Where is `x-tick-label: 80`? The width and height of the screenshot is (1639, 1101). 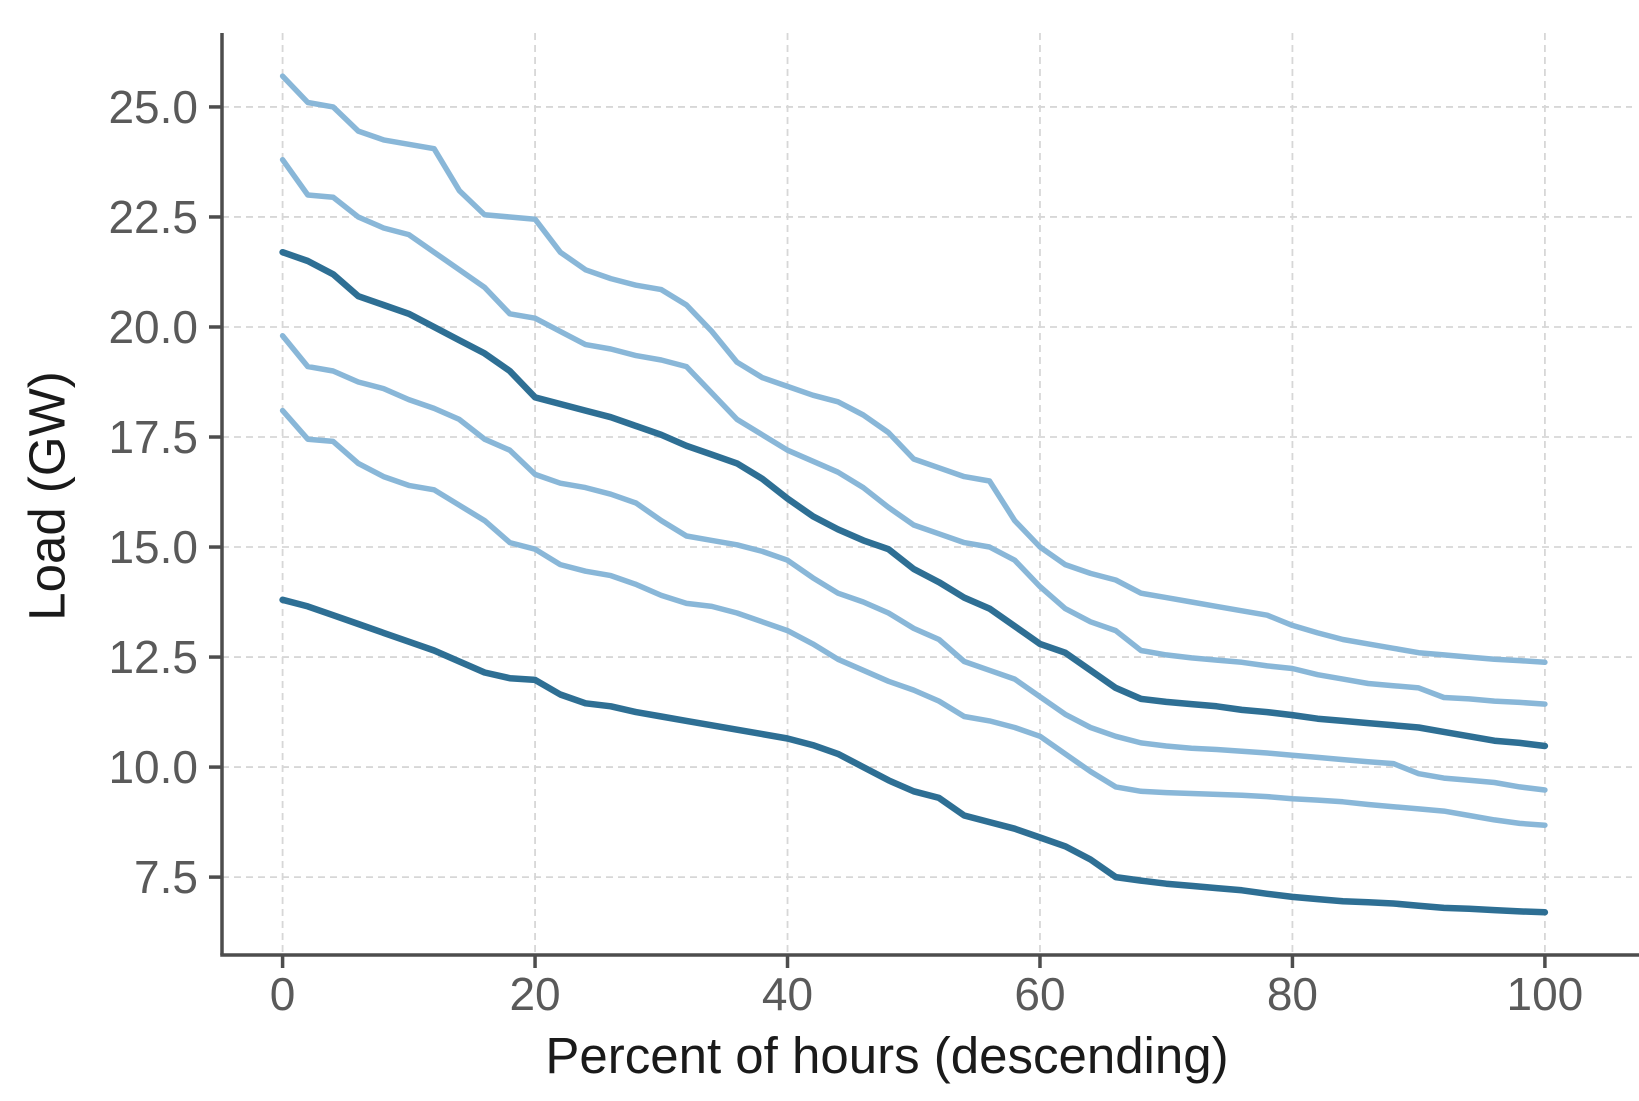
x-tick-label: 80 is located at coordinates (1292, 994).